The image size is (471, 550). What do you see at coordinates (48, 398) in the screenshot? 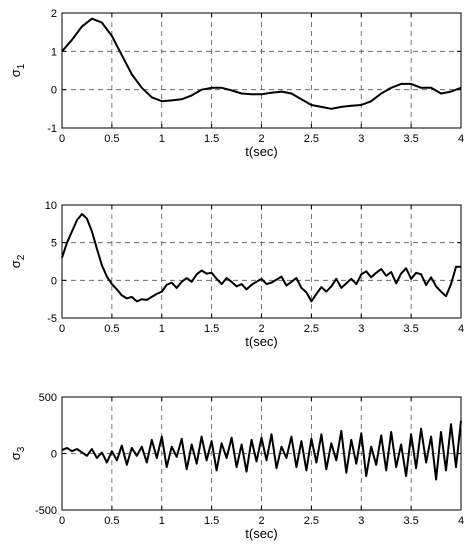
I see `y-tick-label: 500` at bounding box center [48, 398].